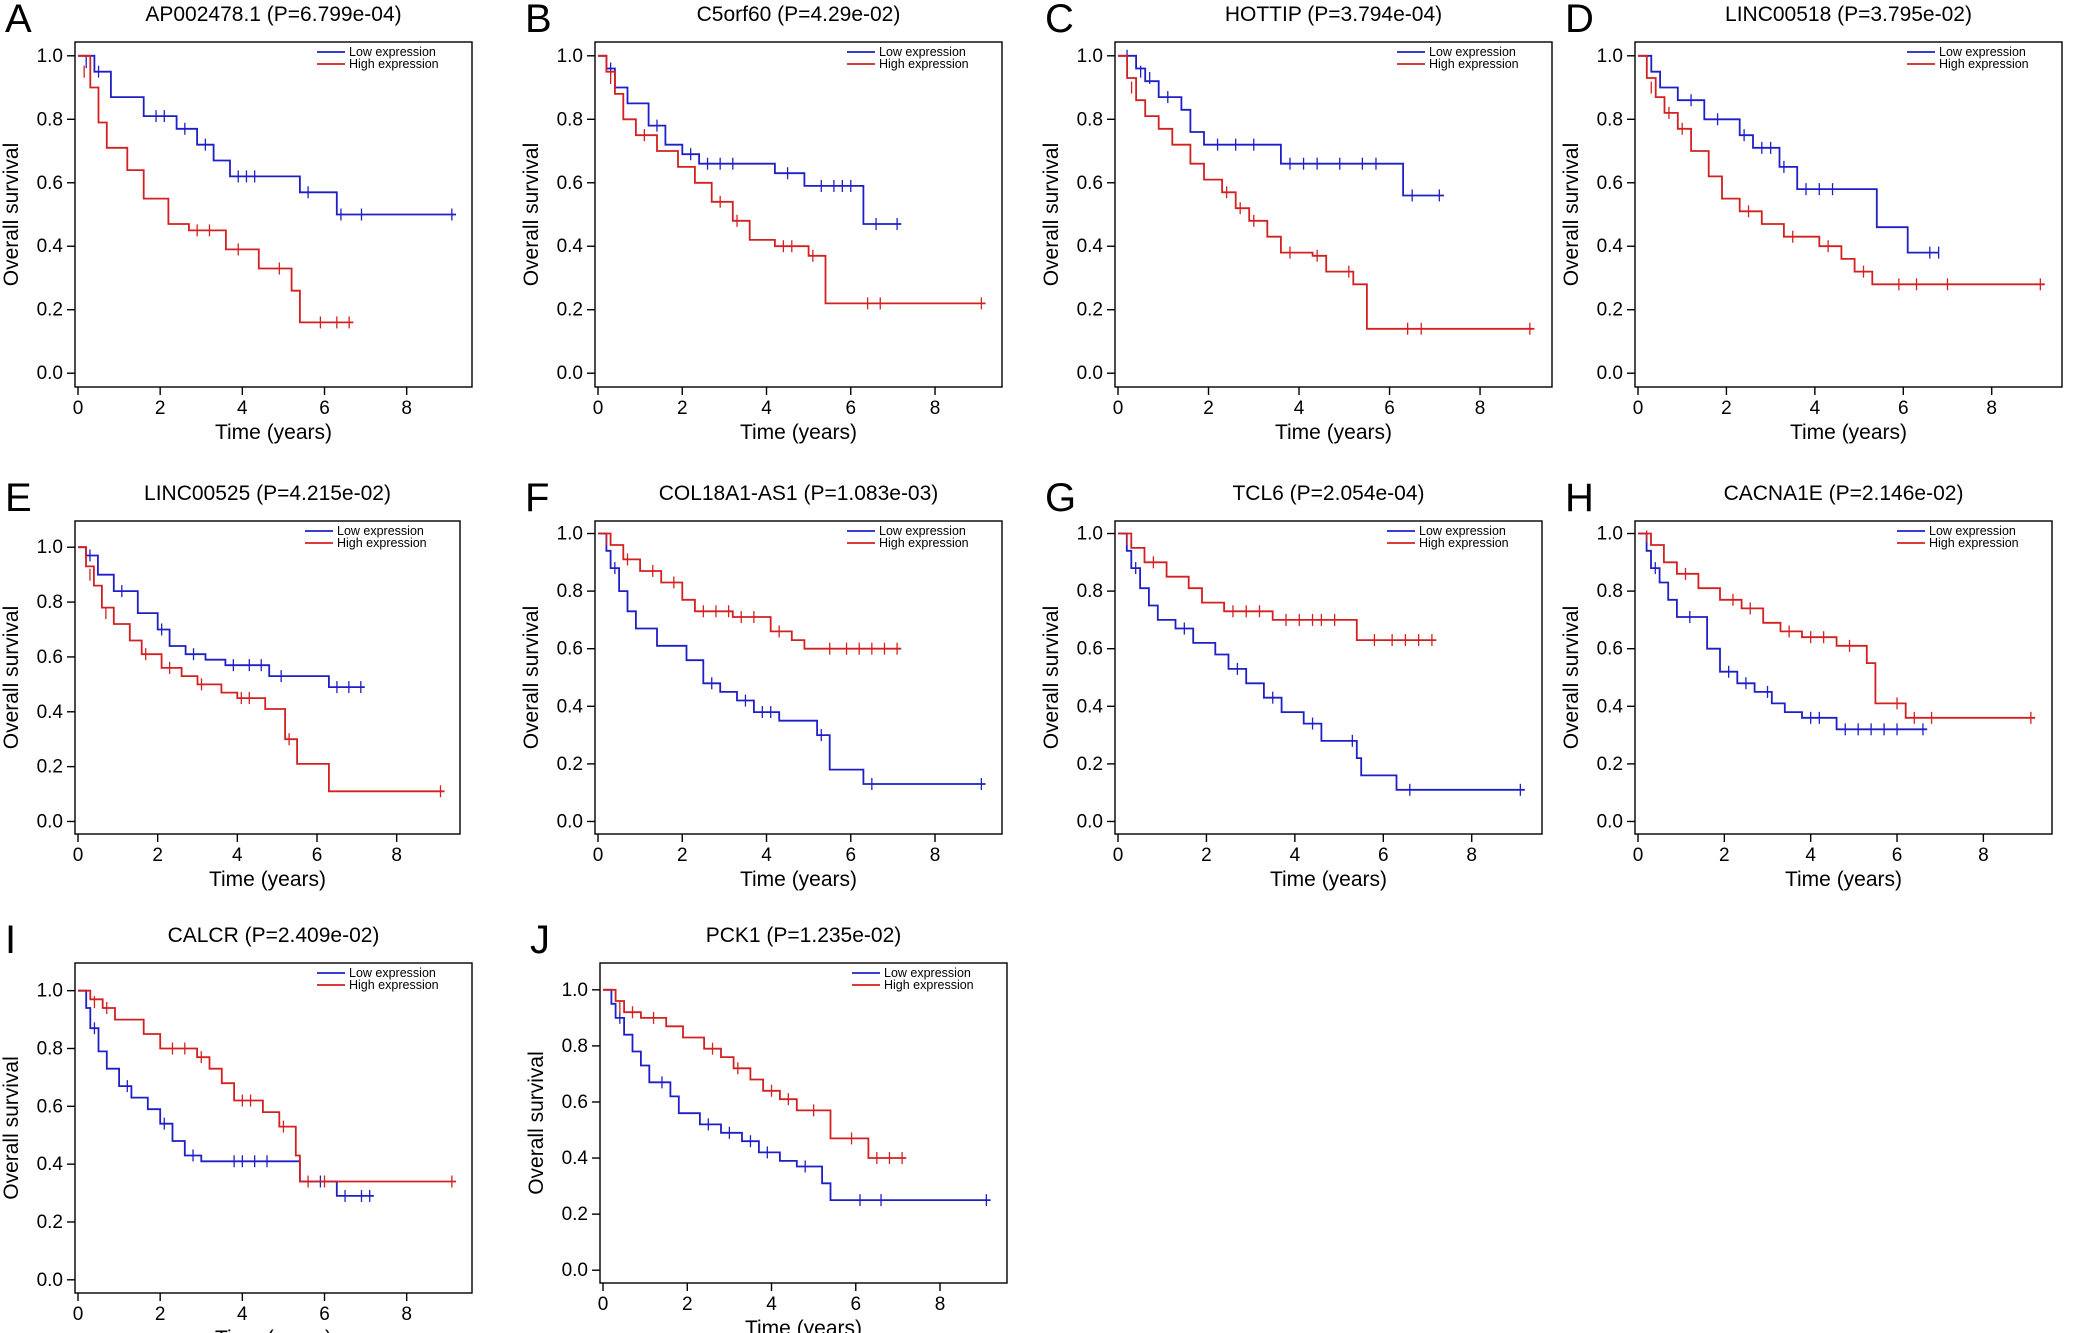 This screenshot has height=1333, width=2080. What do you see at coordinates (267, 493) in the screenshot?
I see `panel-title: LINC00525 (P=4.215e-02)` at bounding box center [267, 493].